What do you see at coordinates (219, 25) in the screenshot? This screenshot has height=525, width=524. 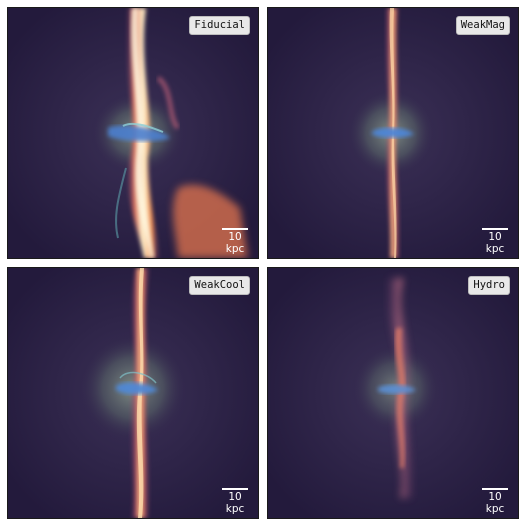 I see `panel-label: Fiducial` at bounding box center [219, 25].